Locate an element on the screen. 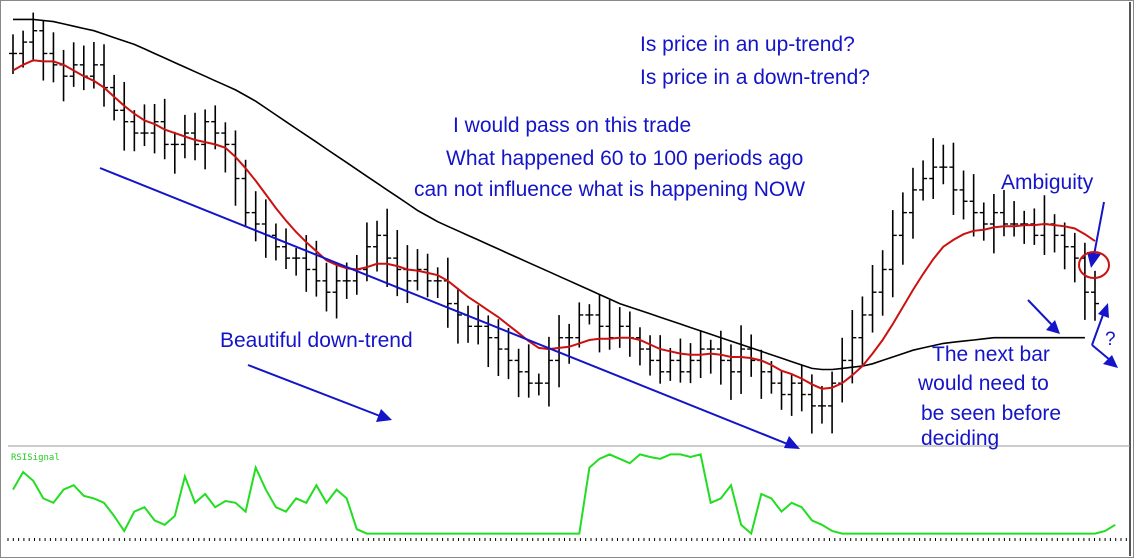 This screenshot has width=1134, height=558. next-bar-line-4: deciding is located at coordinates (960, 438).